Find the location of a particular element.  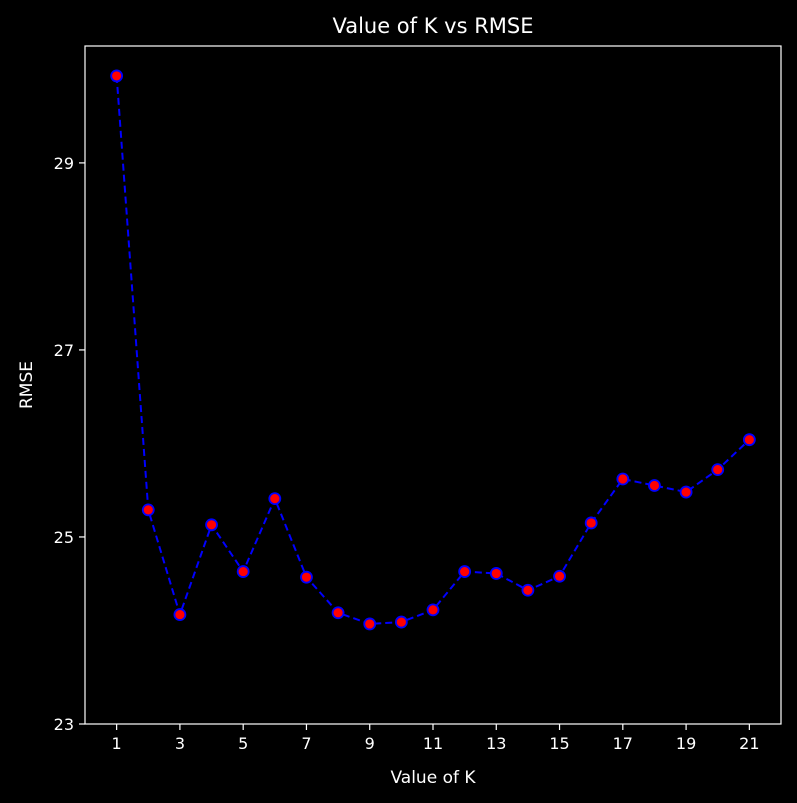

x-tick-label: 1 is located at coordinates (117, 743).